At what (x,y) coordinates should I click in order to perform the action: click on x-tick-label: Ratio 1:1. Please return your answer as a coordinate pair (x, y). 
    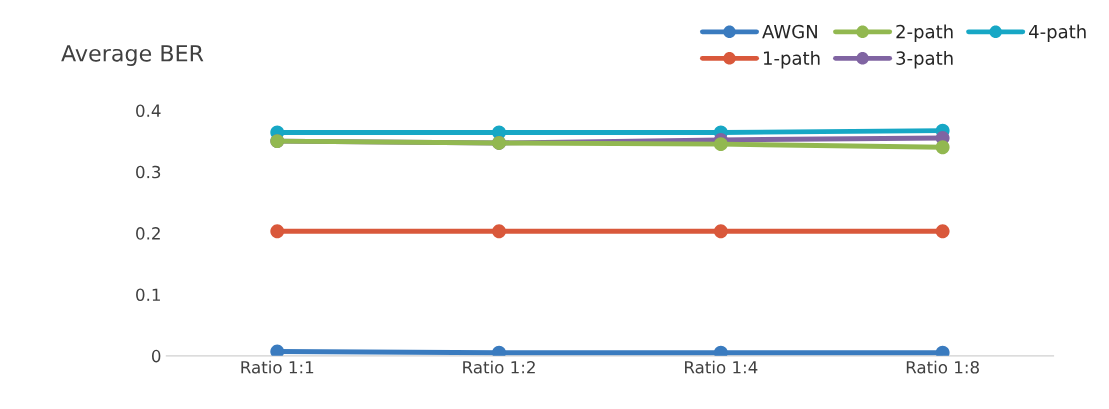
    Looking at the image, I should click on (277, 367).